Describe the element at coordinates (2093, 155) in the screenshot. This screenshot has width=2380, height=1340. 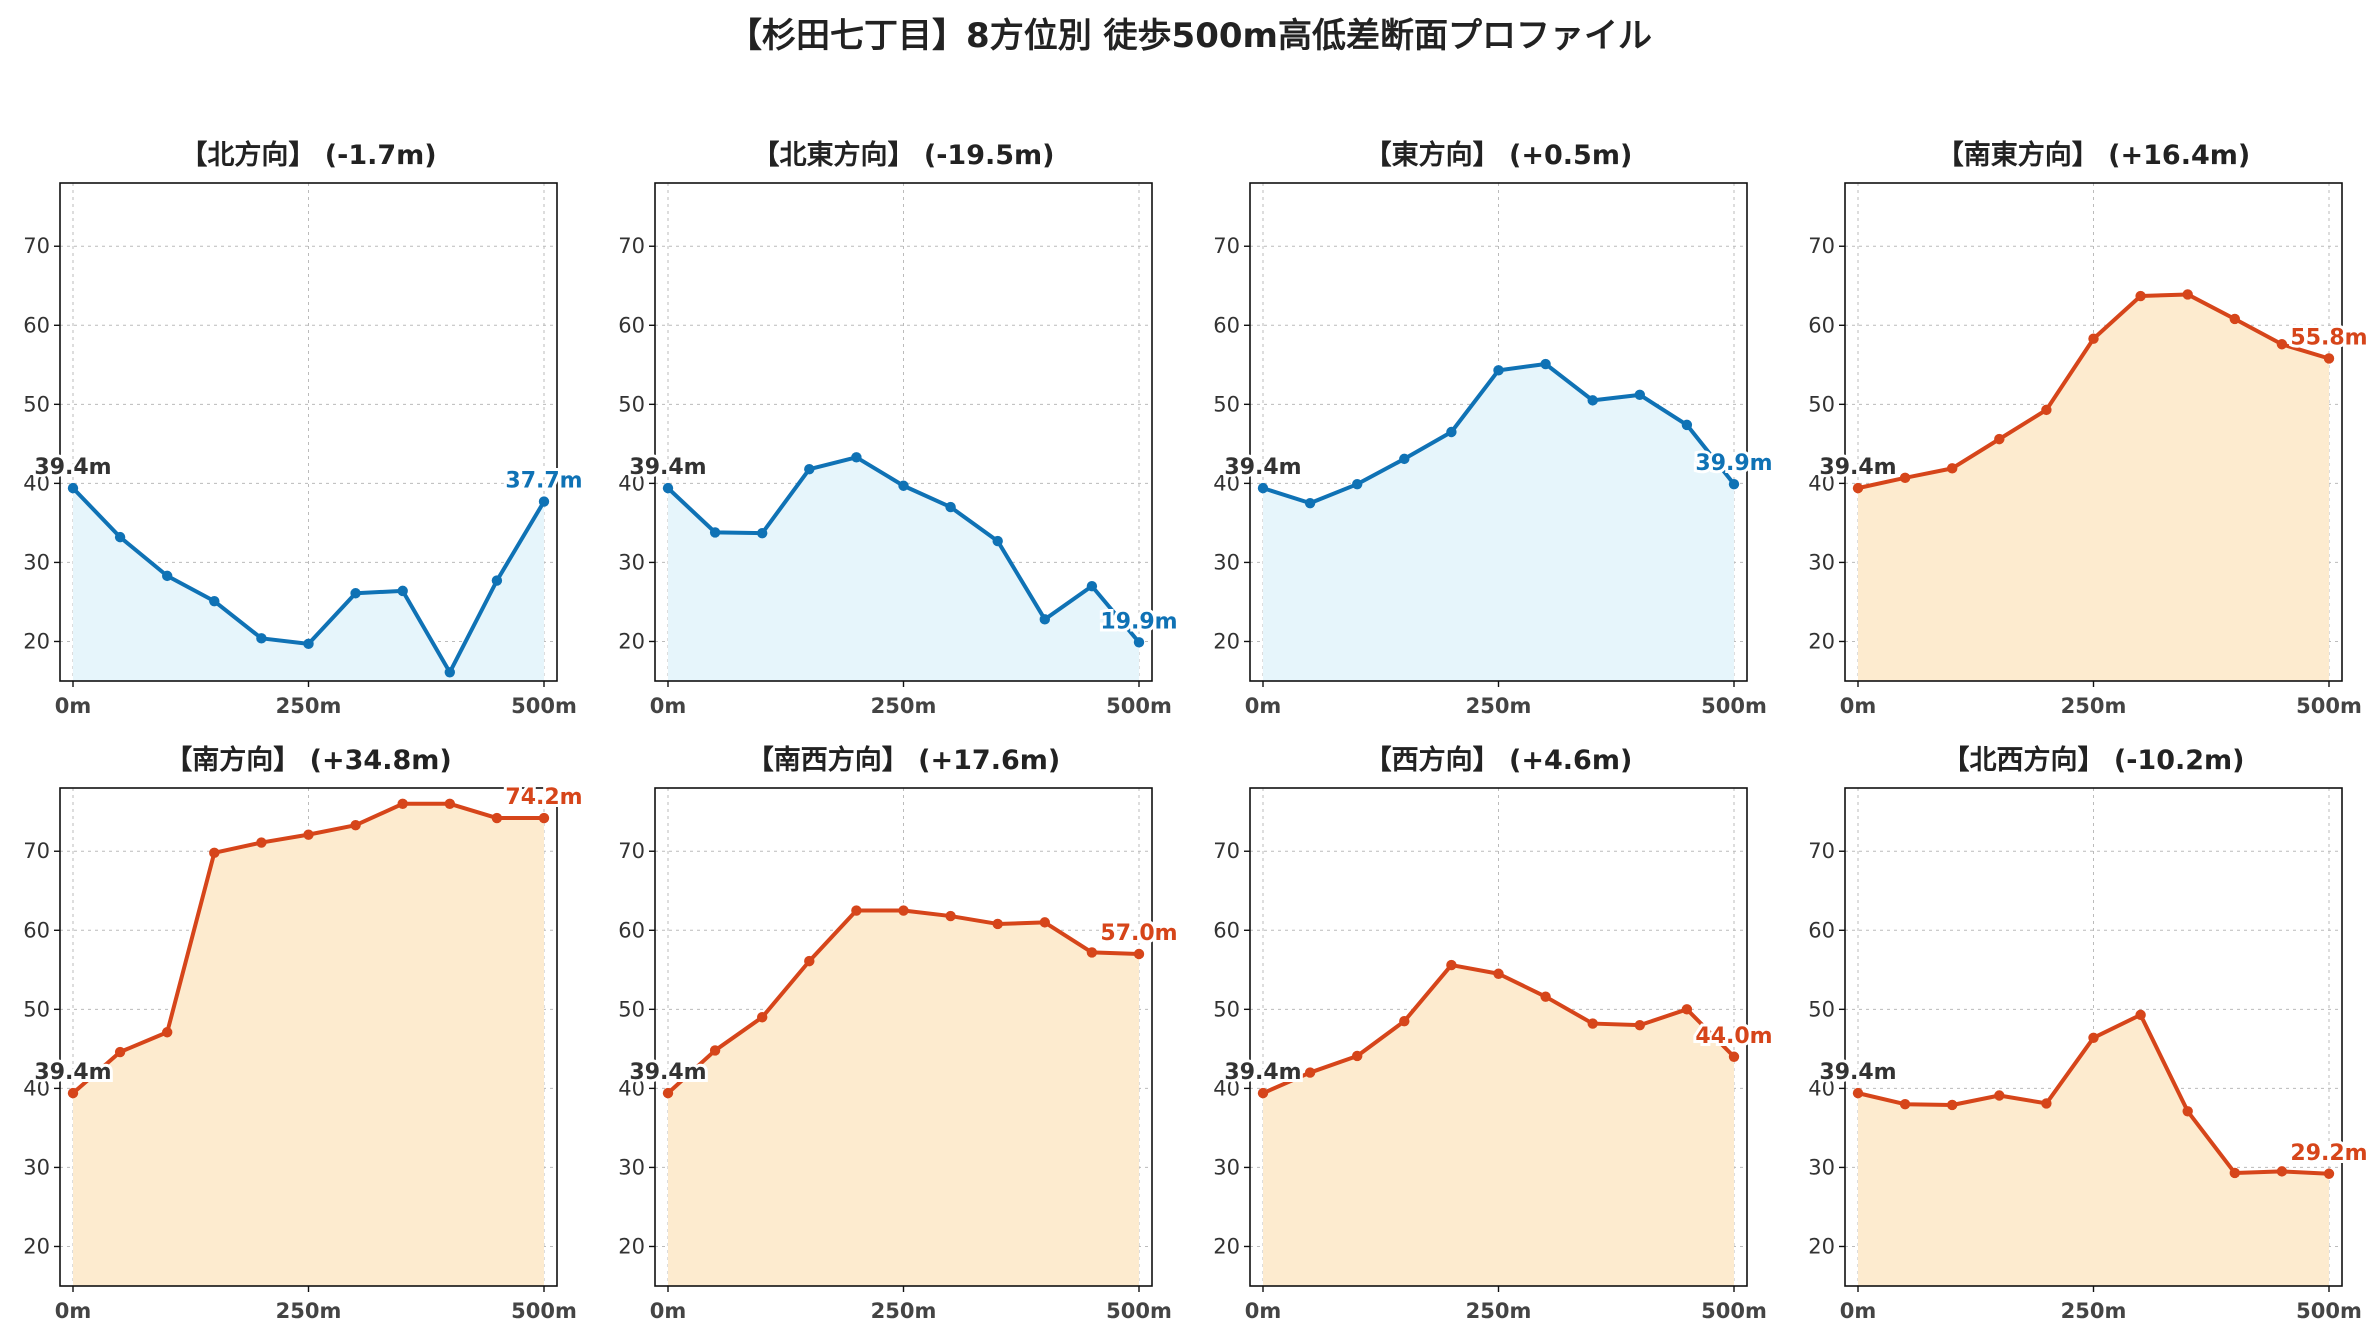
I see `panel-title: 【南東方向】 (+16.4m)` at that location.